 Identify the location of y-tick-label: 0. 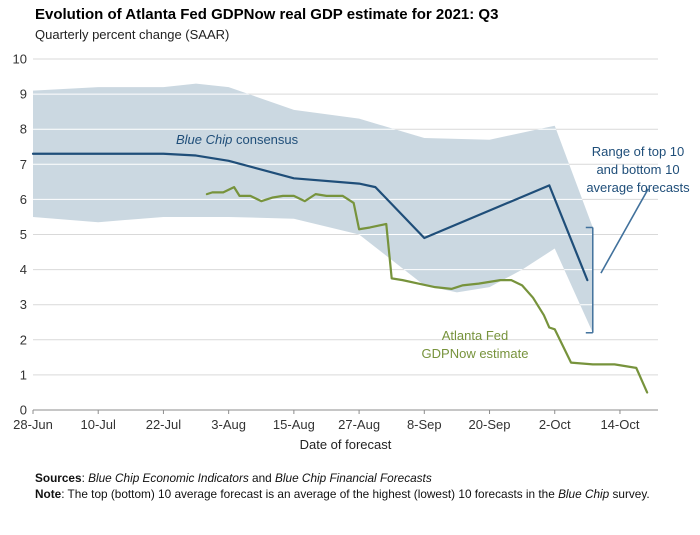
(23, 410).